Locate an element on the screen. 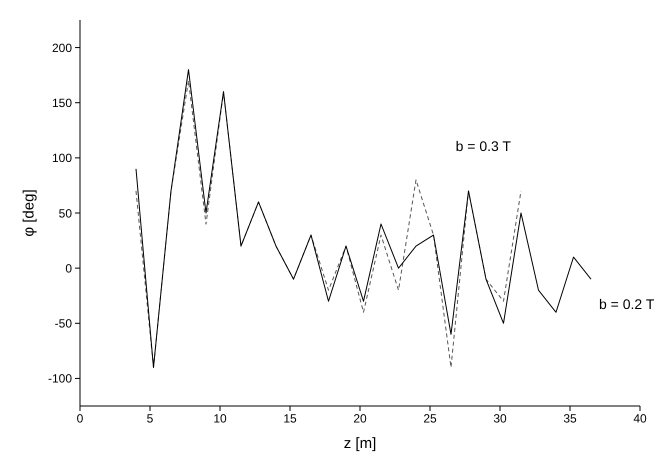 This screenshot has width=662, height=474. y-tick-label: 150 is located at coordinates (62, 103).